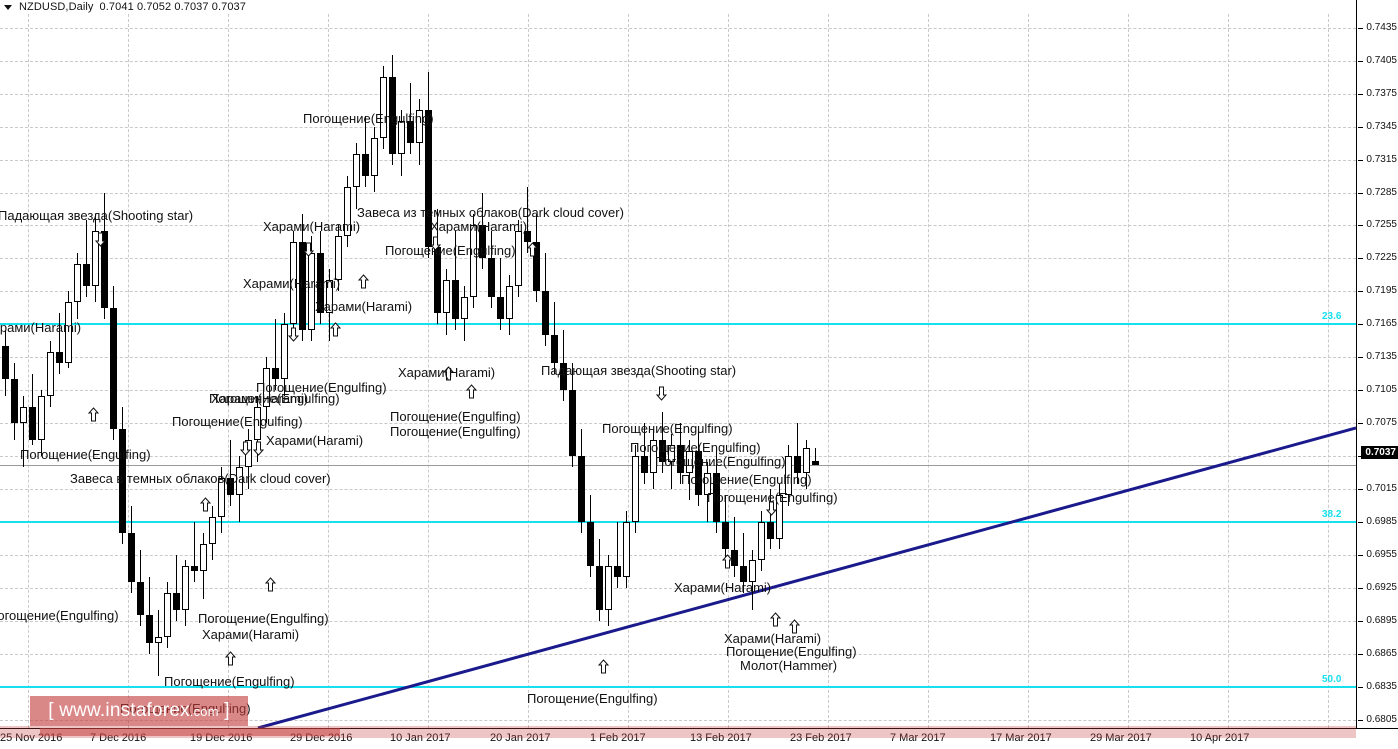  Describe the element at coordinates (678, 7) in the screenshot. I see `chart-header: NZDUSD,Daily 0.7041 0.7052 0.7037 0.7037` at that location.